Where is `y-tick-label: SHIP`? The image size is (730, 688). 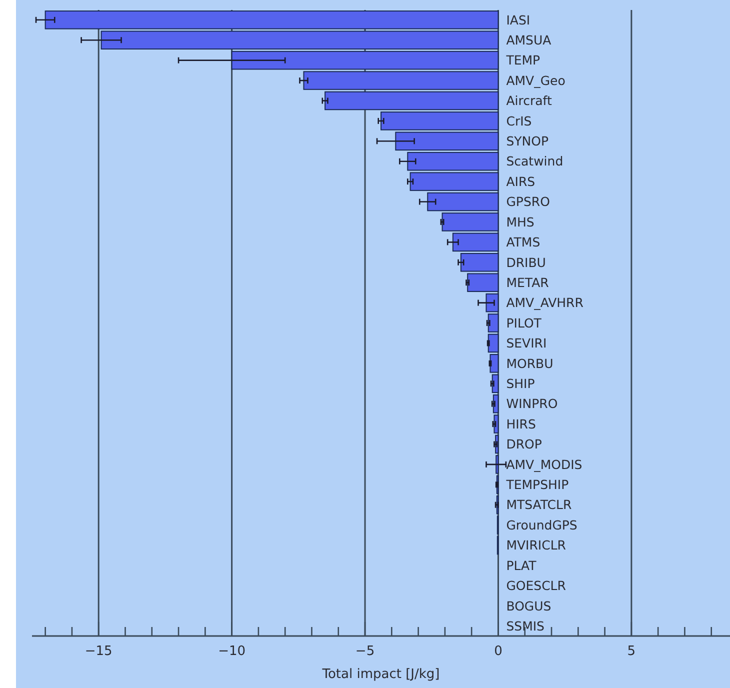 y-tick-label: SHIP is located at coordinates (521, 383).